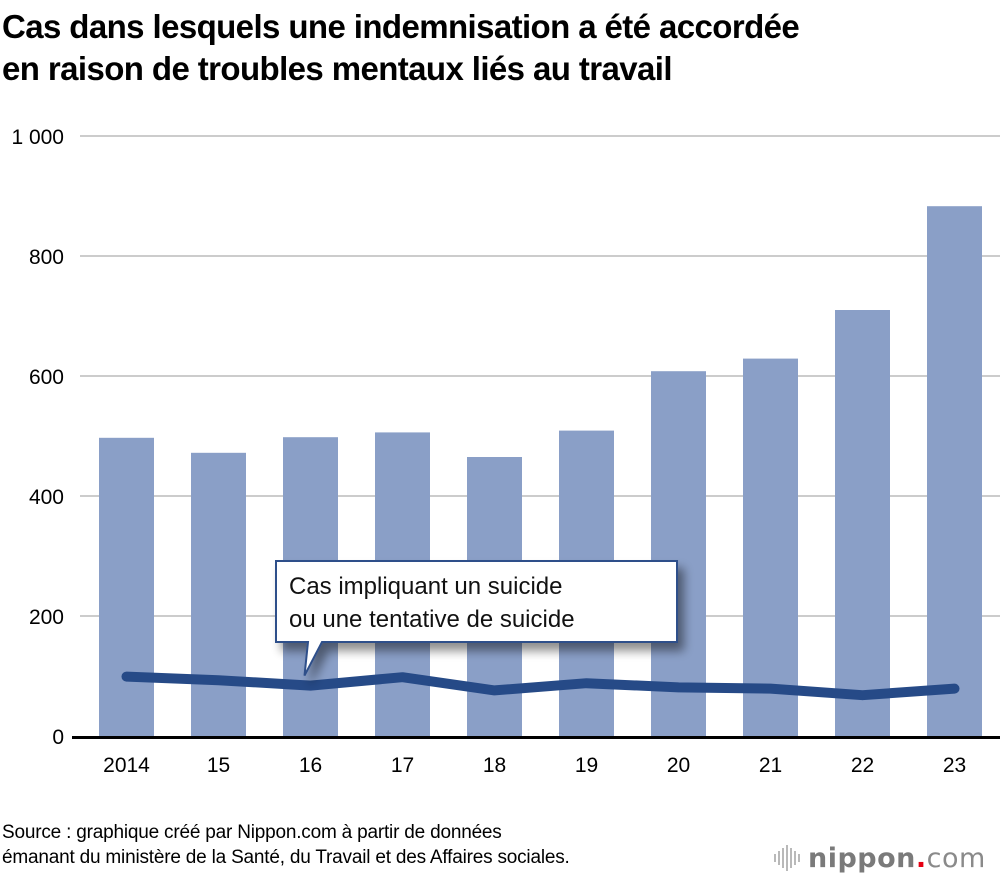 This screenshot has height=880, width=1000. Describe the element at coordinates (402, 765) in the screenshot. I see `x-tick-label: 17` at that location.